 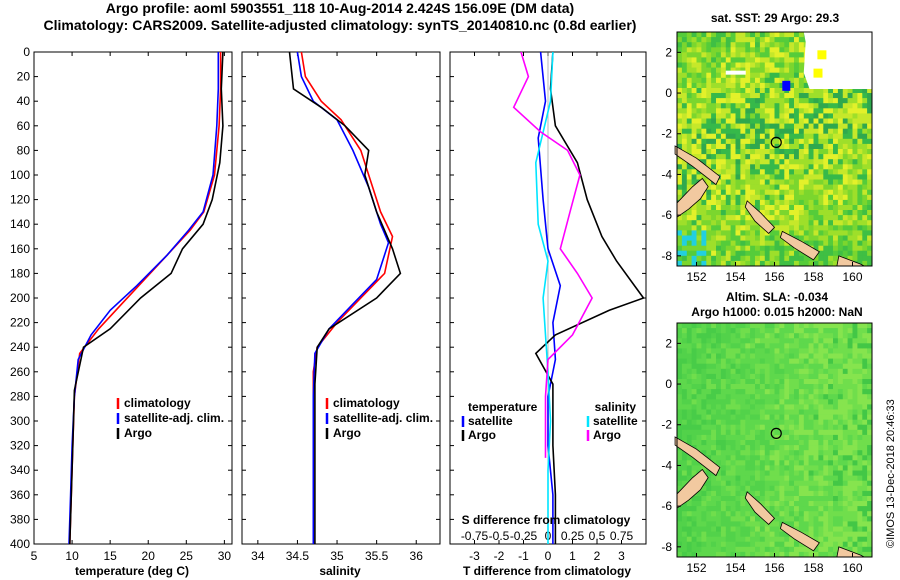 What do you see at coordinates (818, 73) in the screenshot?
I see `warm-patch` at bounding box center [818, 73].